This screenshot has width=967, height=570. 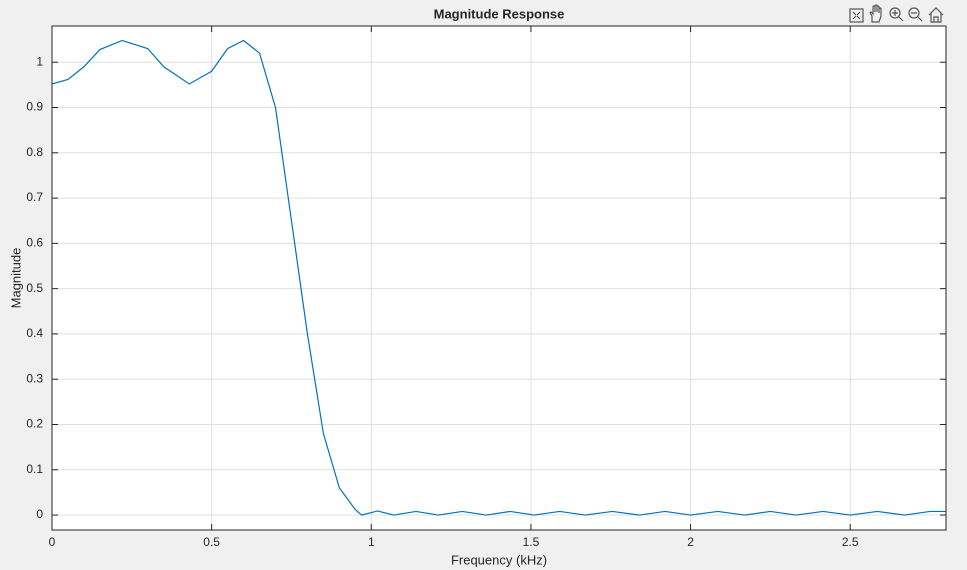 I want to click on y-tick-label: 0.2, so click(x=34, y=424).